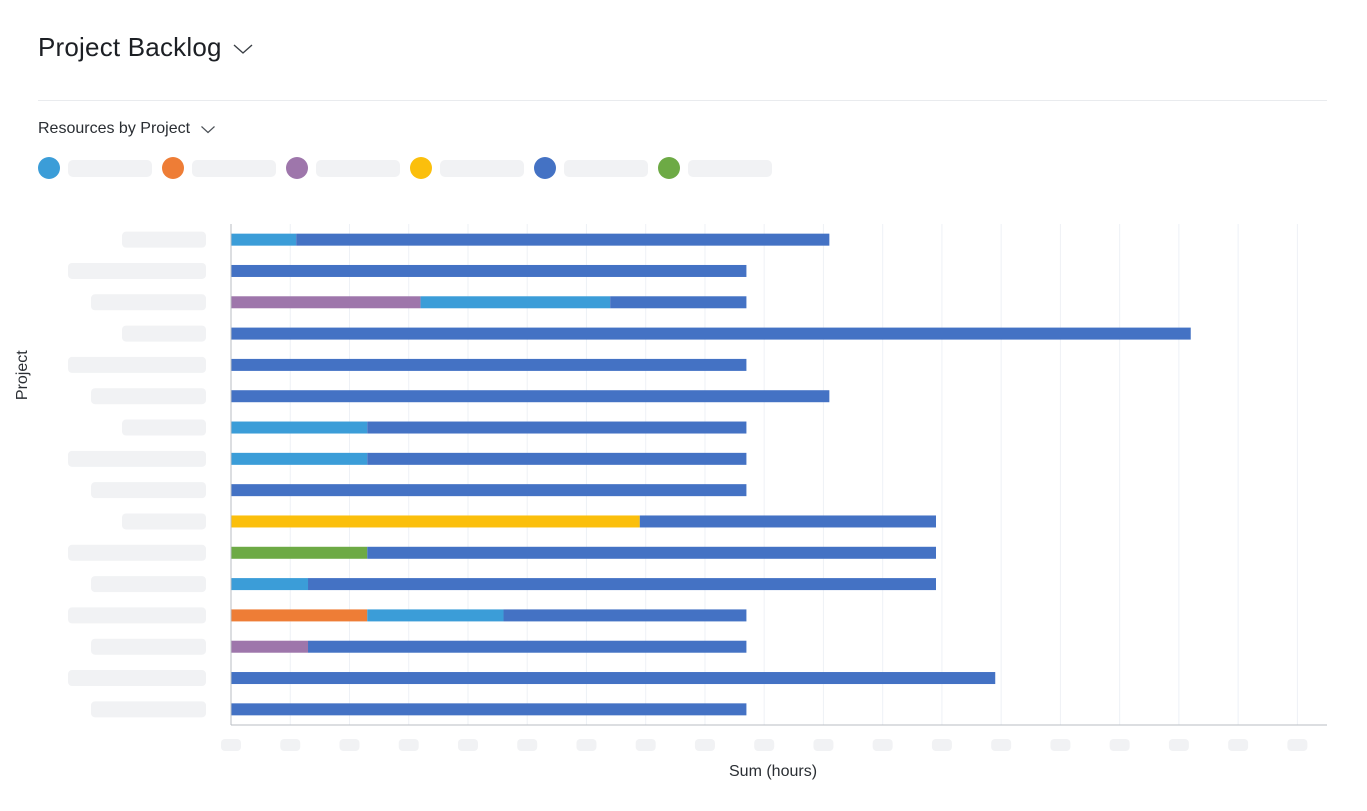 Image resolution: width=1367 pixels, height=811 pixels. I want to click on report-selector-label: Resources by Project, so click(114, 128).